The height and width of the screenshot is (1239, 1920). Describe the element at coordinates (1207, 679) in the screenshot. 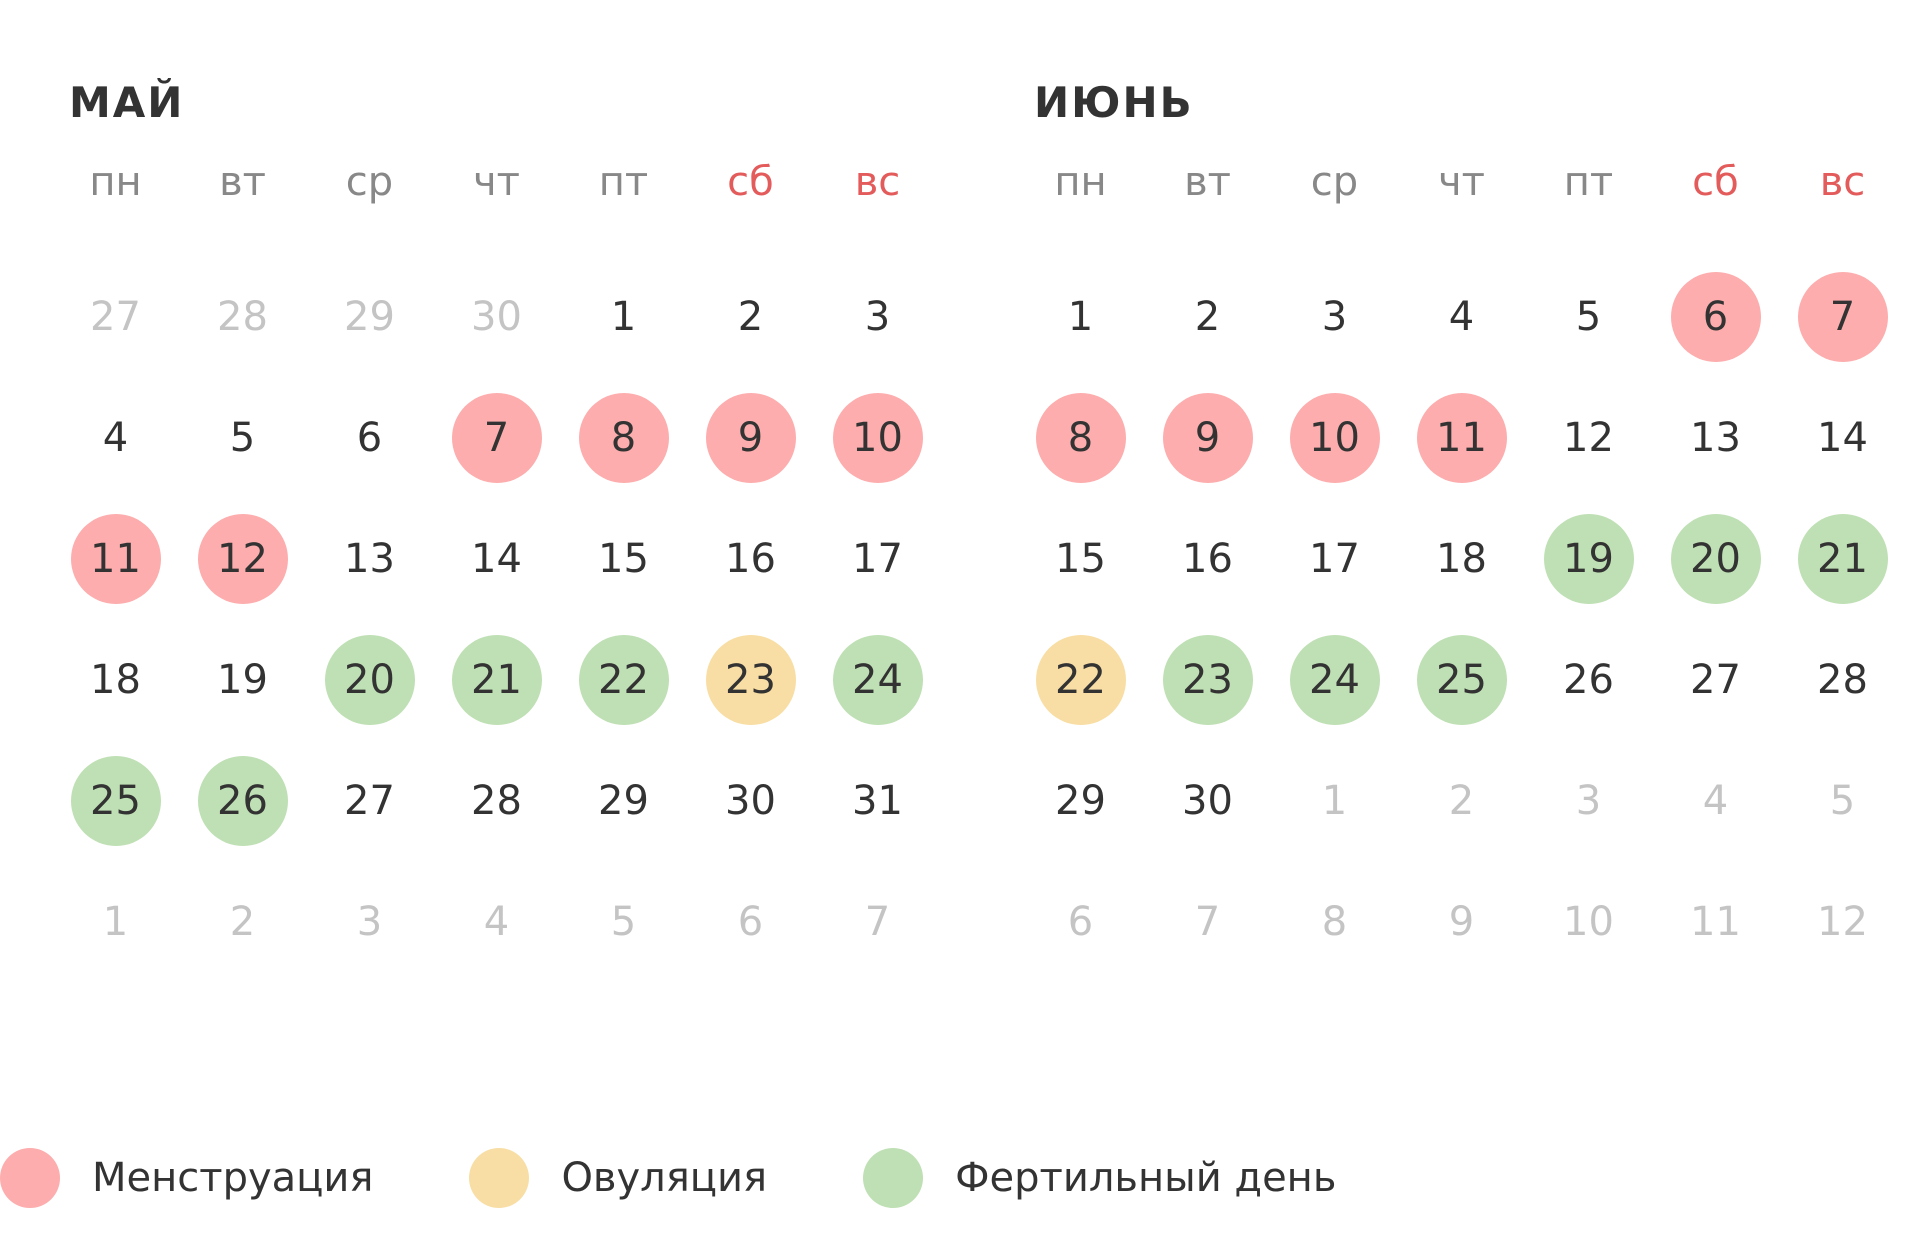

I see `day-cell-fertile: 23` at that location.